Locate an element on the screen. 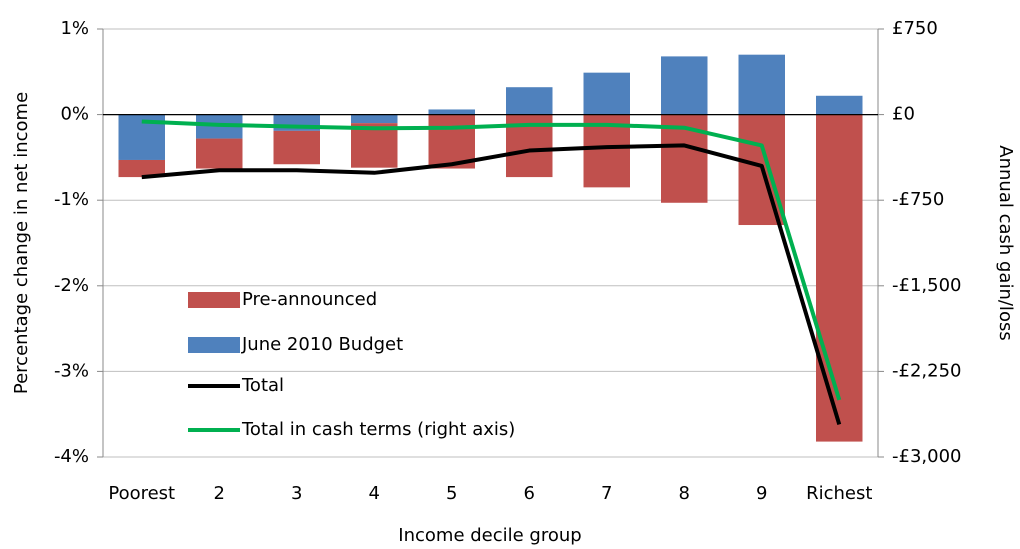 This screenshot has width=1020, height=549. x-tick-label: 5 is located at coordinates (451, 493).